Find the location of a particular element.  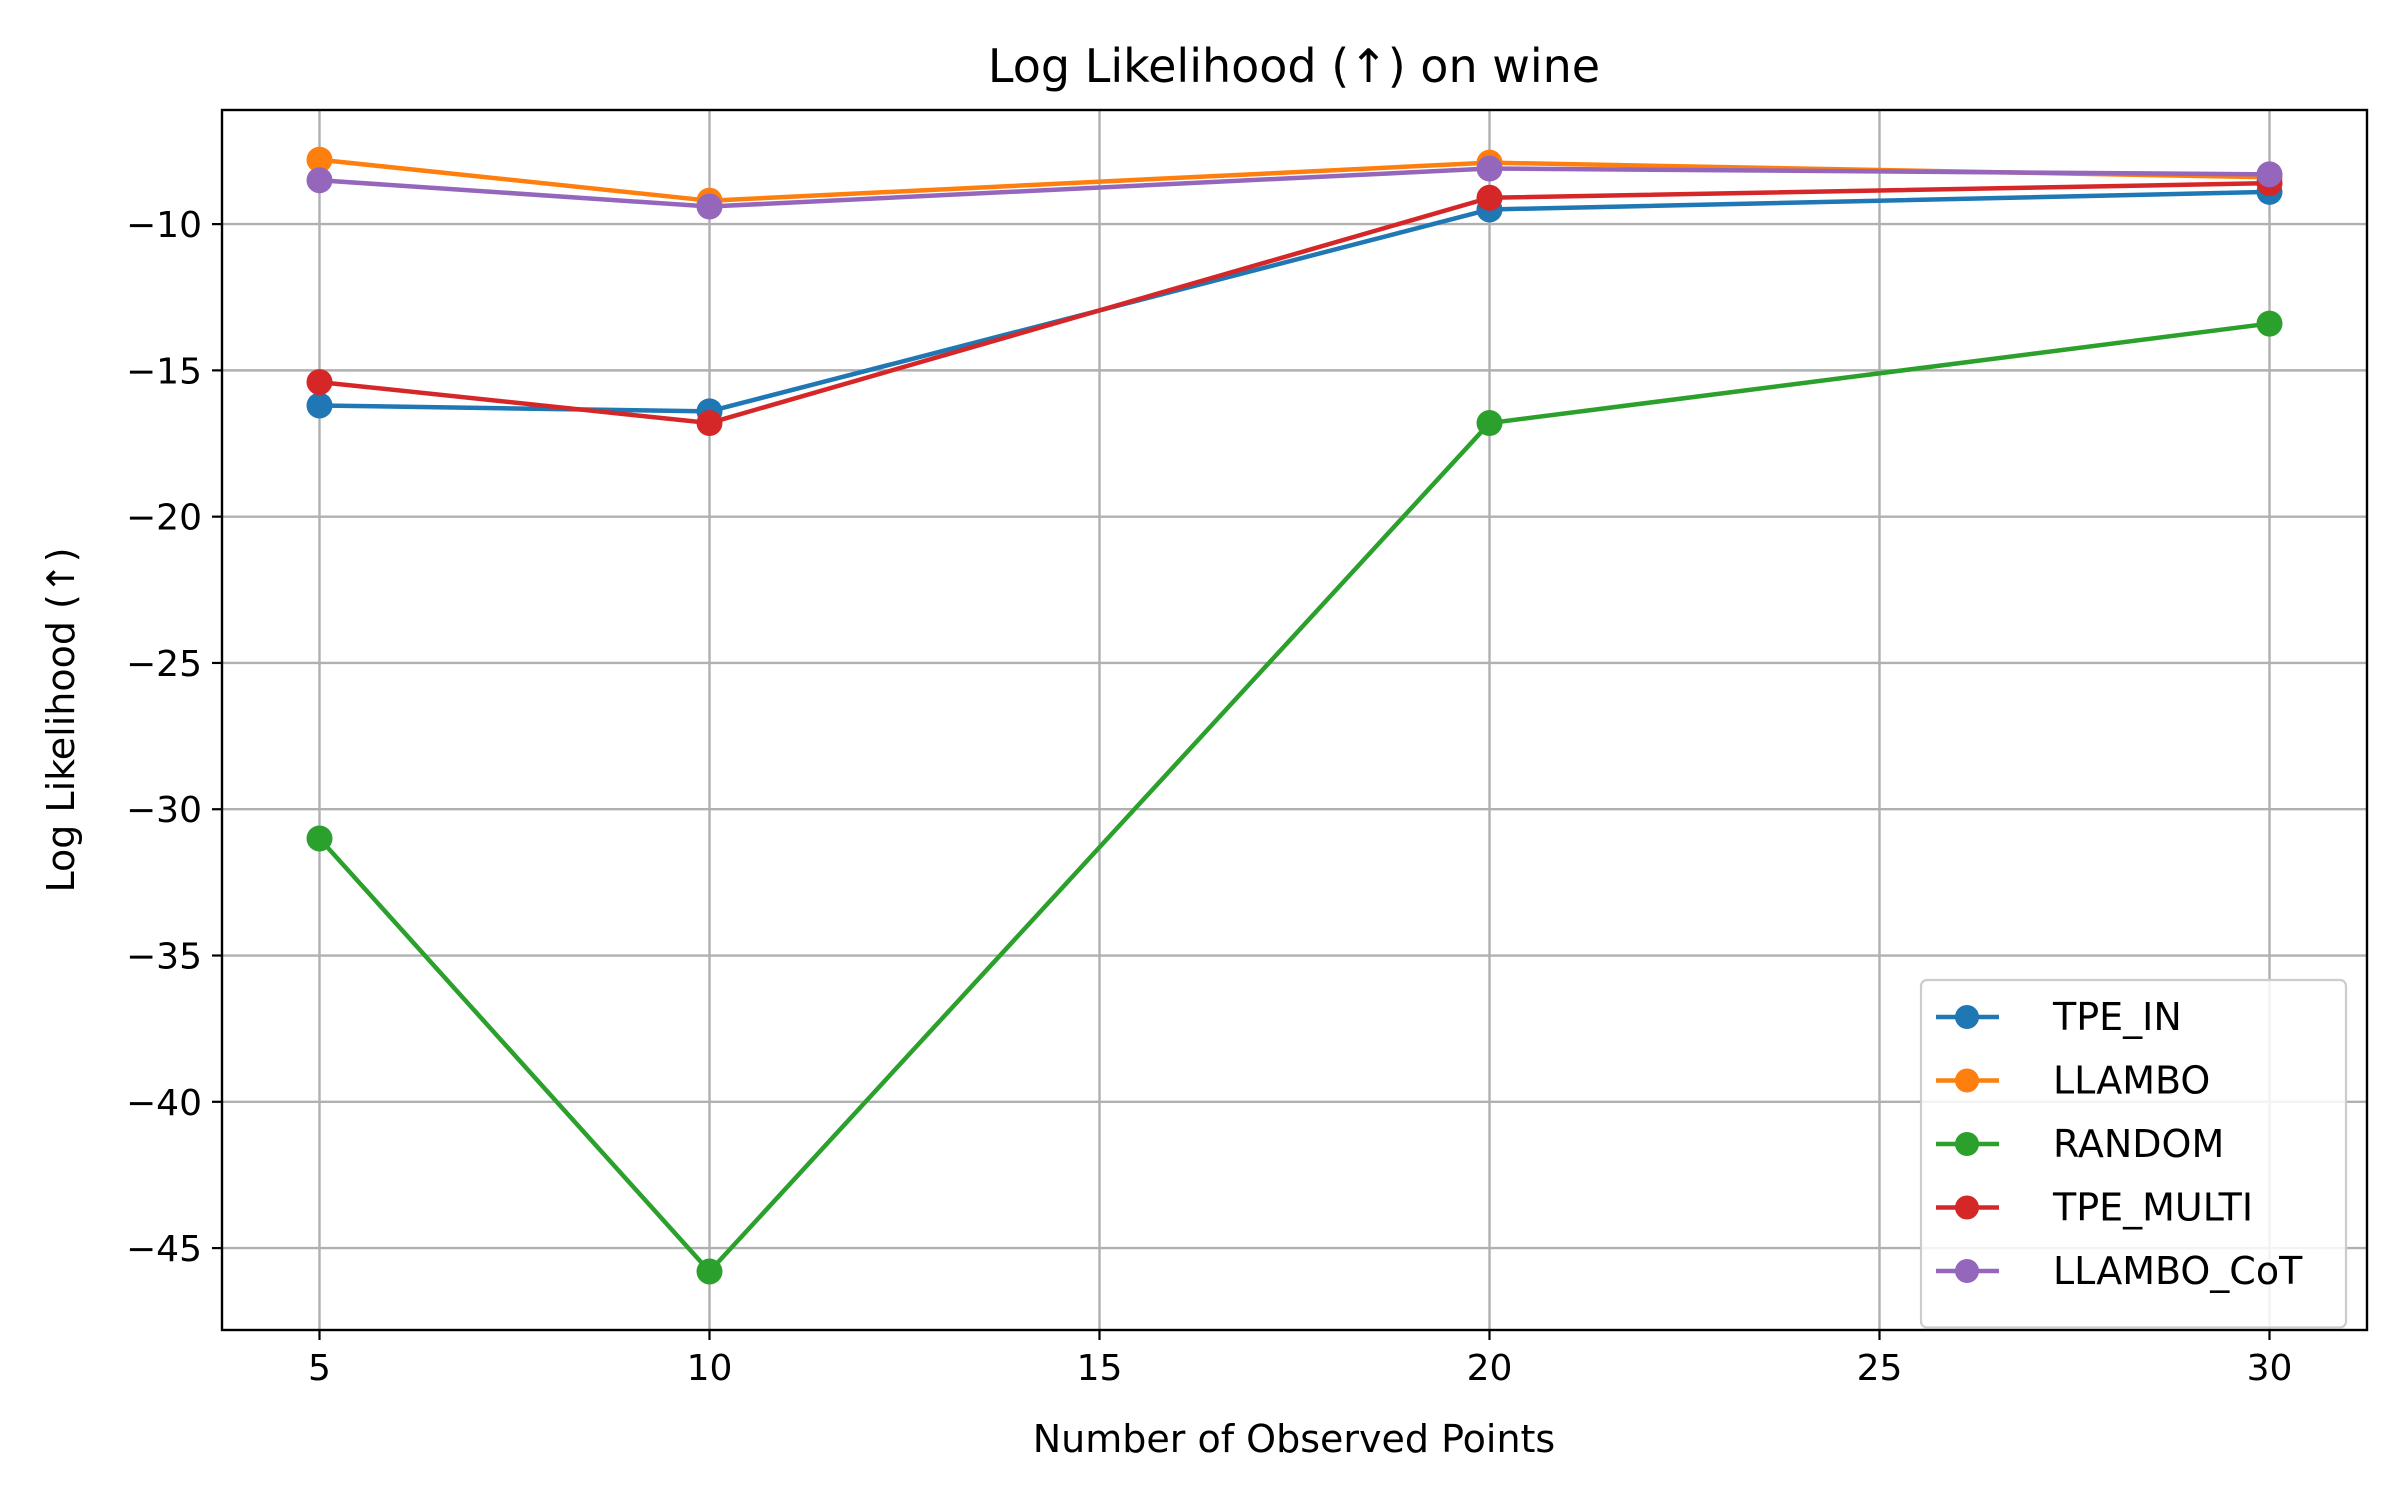

series-line-tpe-multi is located at coordinates (1294, 303).